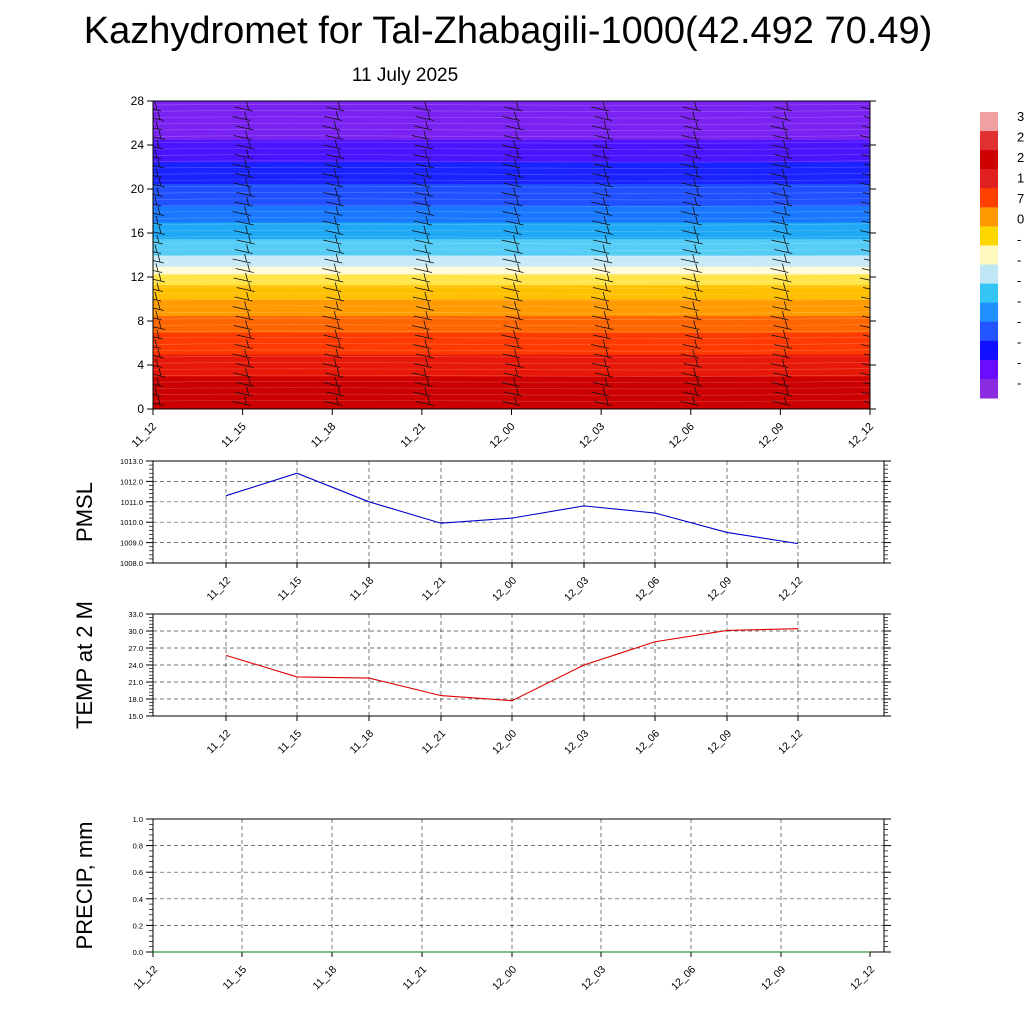  Describe the element at coordinates (989, 331) in the screenshot. I see `colorbar-swatch` at that location.